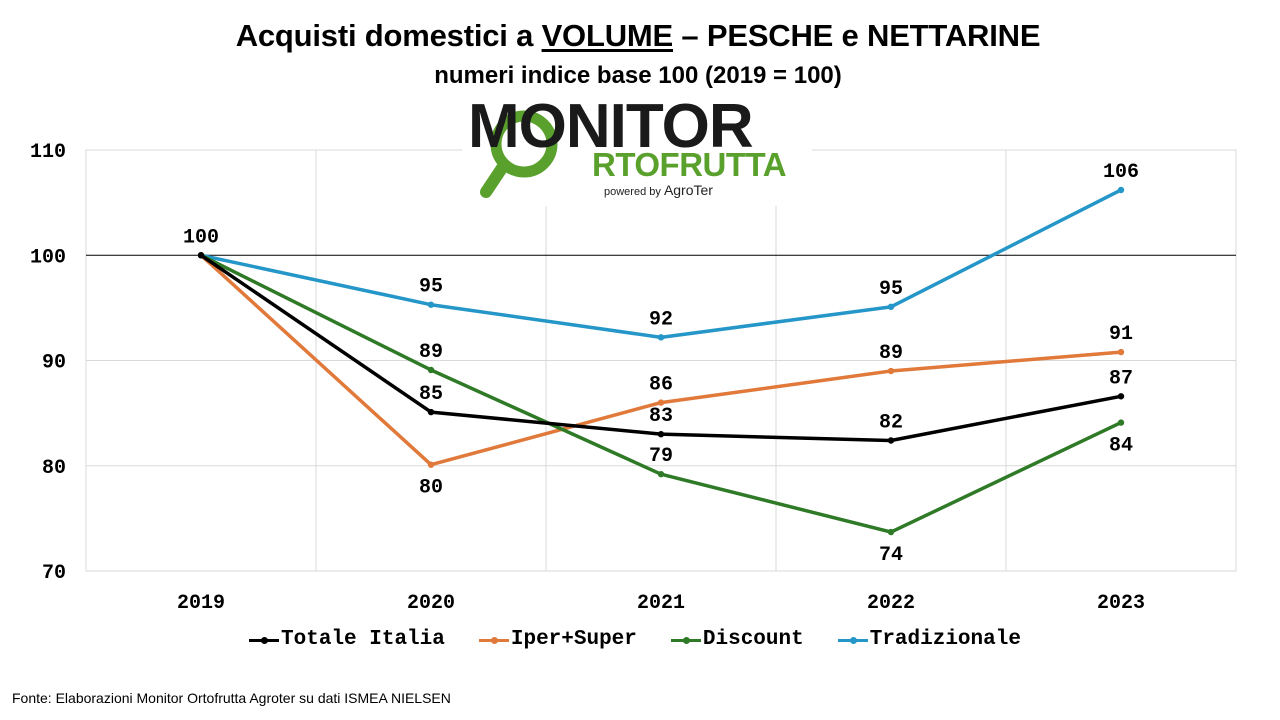 The width and height of the screenshot is (1280, 720). What do you see at coordinates (658, 190) in the screenshot?
I see `logo-powered-by: powered by AgroTer` at bounding box center [658, 190].